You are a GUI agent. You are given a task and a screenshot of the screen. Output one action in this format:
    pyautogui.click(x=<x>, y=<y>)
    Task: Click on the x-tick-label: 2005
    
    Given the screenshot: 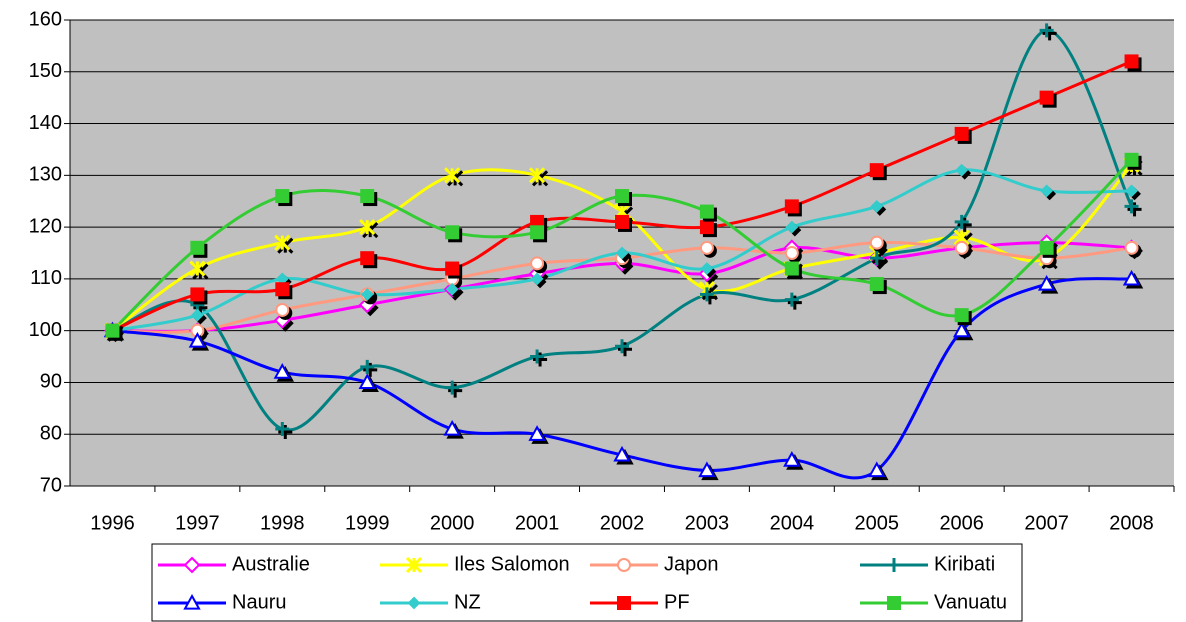 What is the action you would take?
    pyautogui.click(x=877, y=523)
    